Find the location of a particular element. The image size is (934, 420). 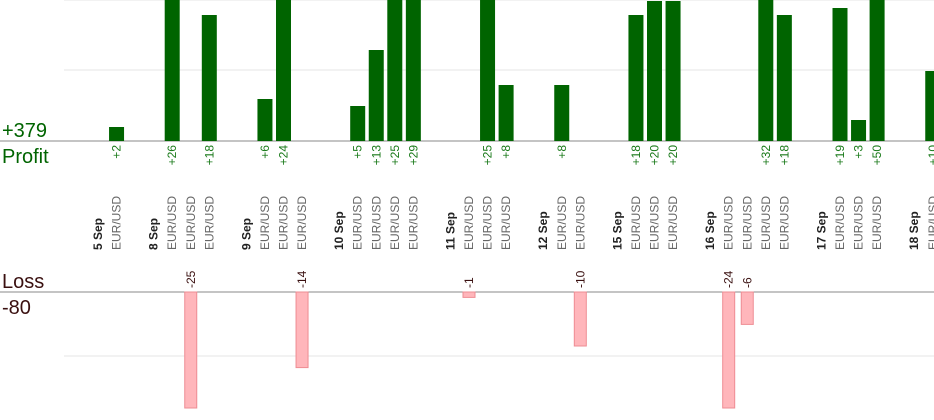

date-label: 15 Sep is located at coordinates (617, 230).